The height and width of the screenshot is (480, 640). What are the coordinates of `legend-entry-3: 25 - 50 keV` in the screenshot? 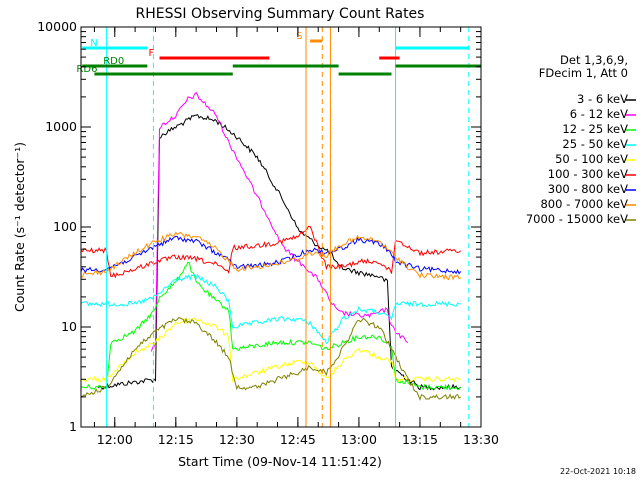 It's located at (595, 144).